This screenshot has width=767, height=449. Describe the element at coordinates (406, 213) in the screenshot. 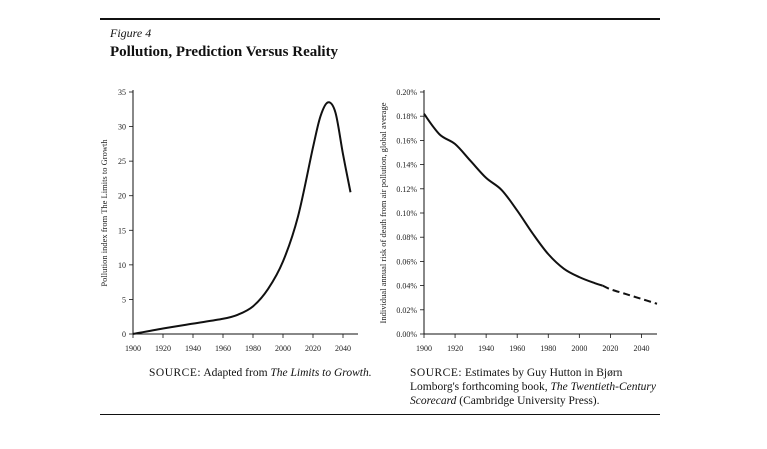

I see `right-y-tick-label: 0.10%` at that location.